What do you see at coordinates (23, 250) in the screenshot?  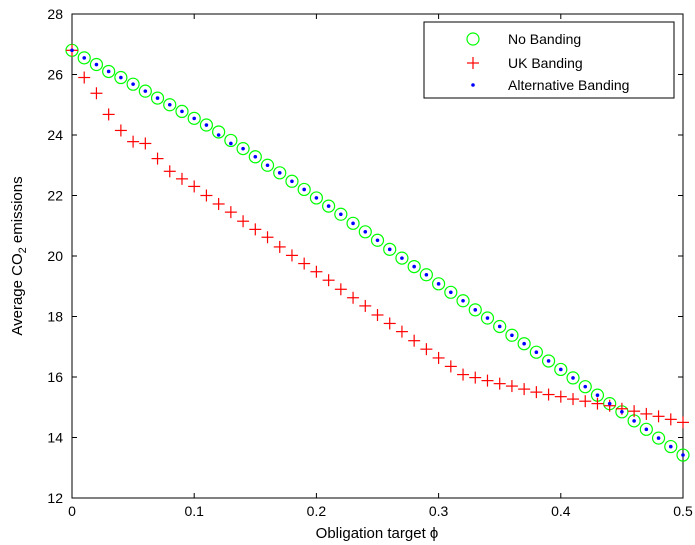 I see `y-axis-label-subscript: 2` at bounding box center [23, 250].